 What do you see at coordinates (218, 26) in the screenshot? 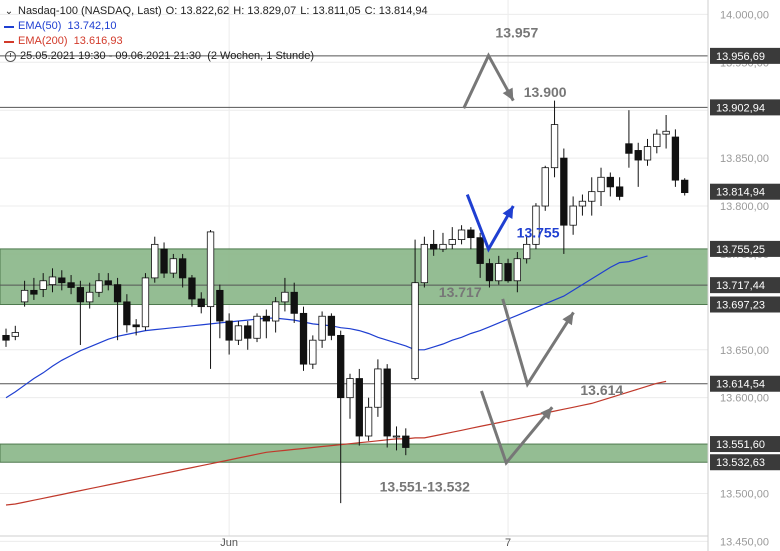
I see `ema50-legend: EMA(50) 13.742,10` at bounding box center [218, 26].